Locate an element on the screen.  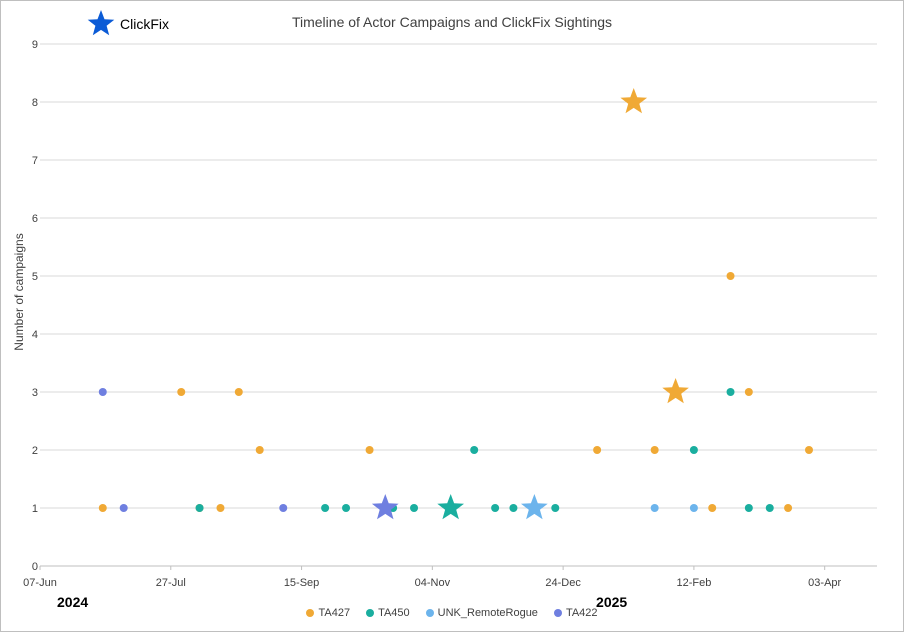
legend-item-ta422: TA422 is located at coordinates (575, 613).